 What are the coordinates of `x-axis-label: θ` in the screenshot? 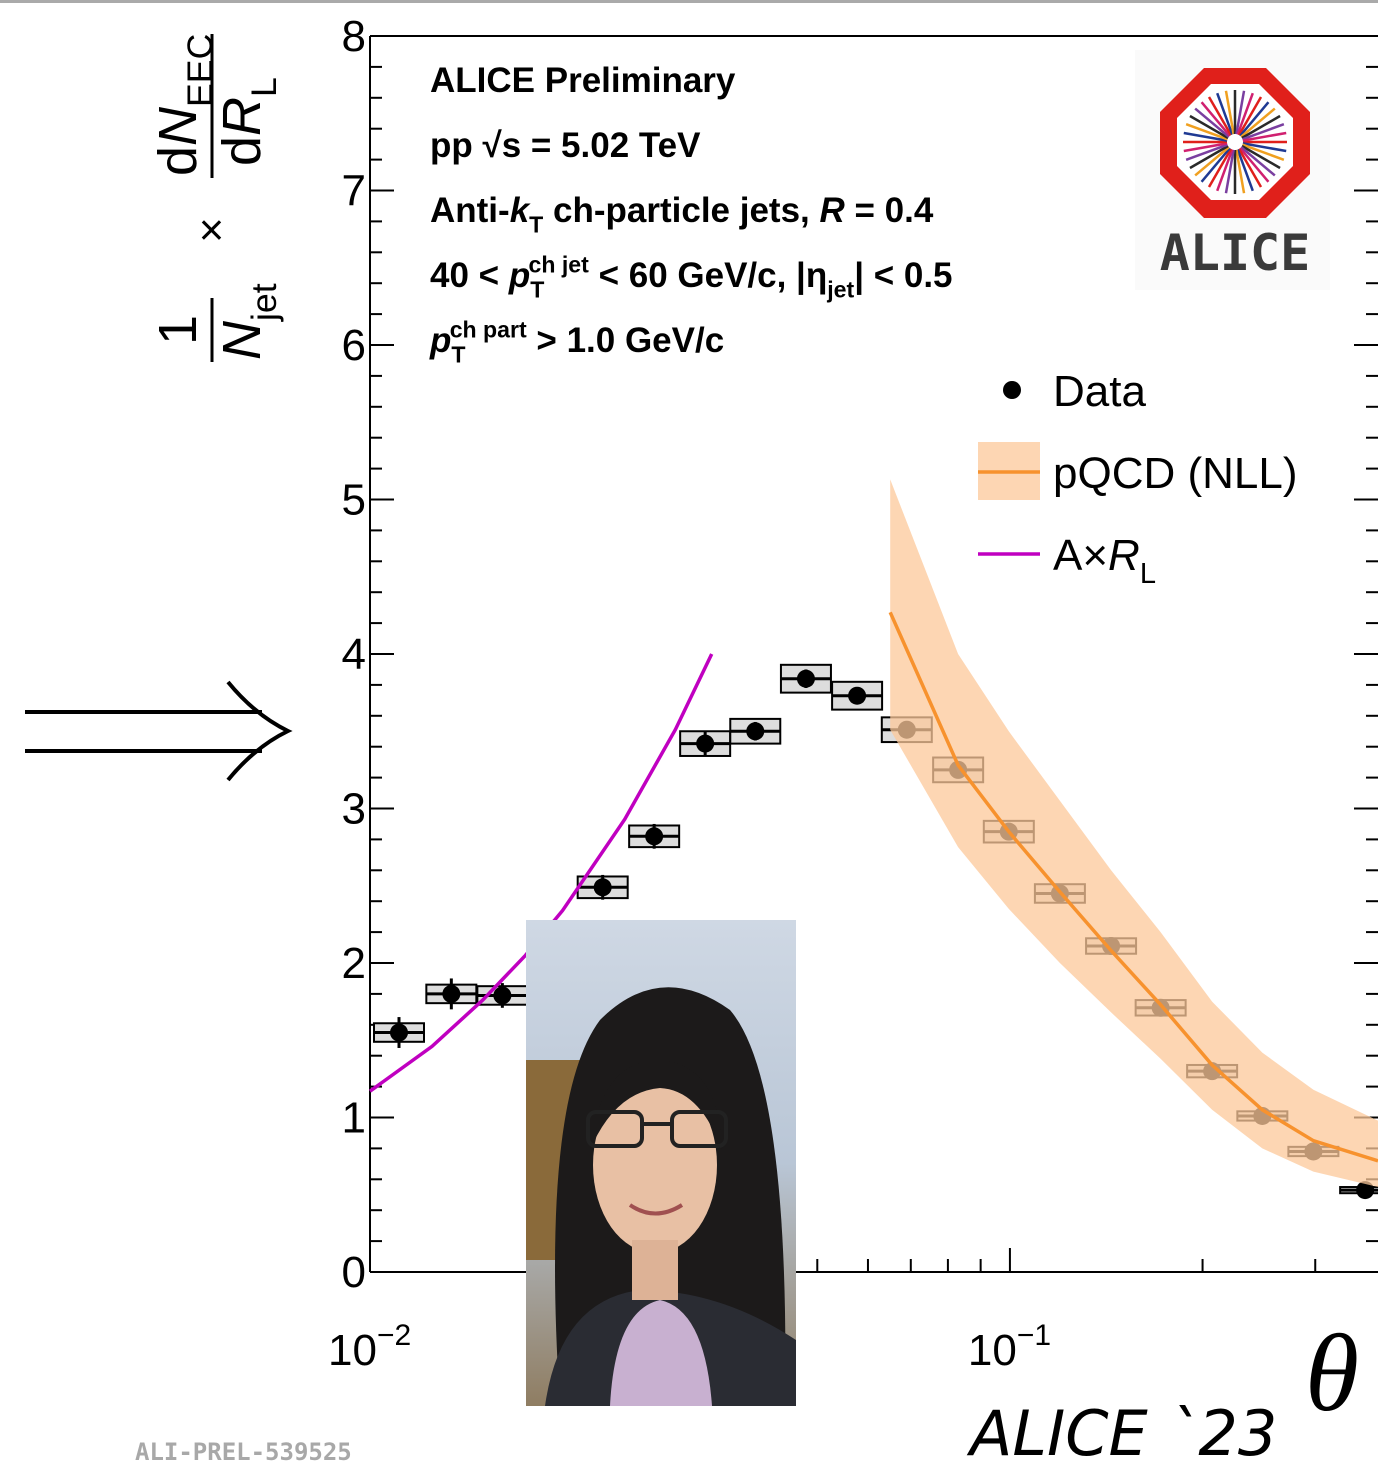 It's located at (1332, 1373).